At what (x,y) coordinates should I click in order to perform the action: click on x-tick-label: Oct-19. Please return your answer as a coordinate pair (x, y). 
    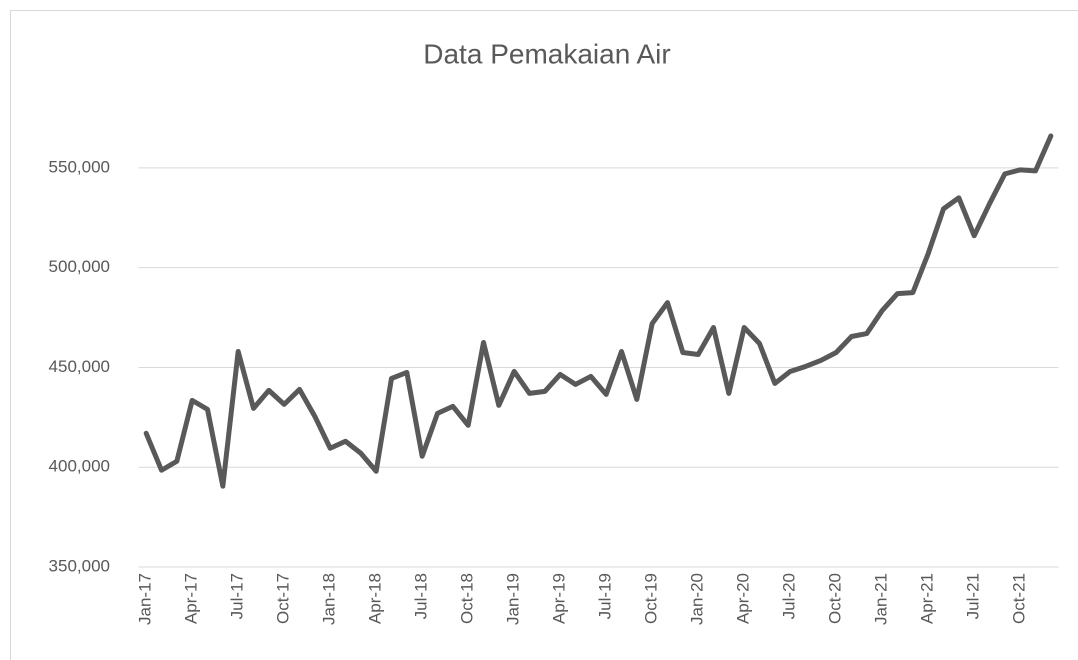
    Looking at the image, I should click on (651, 598).